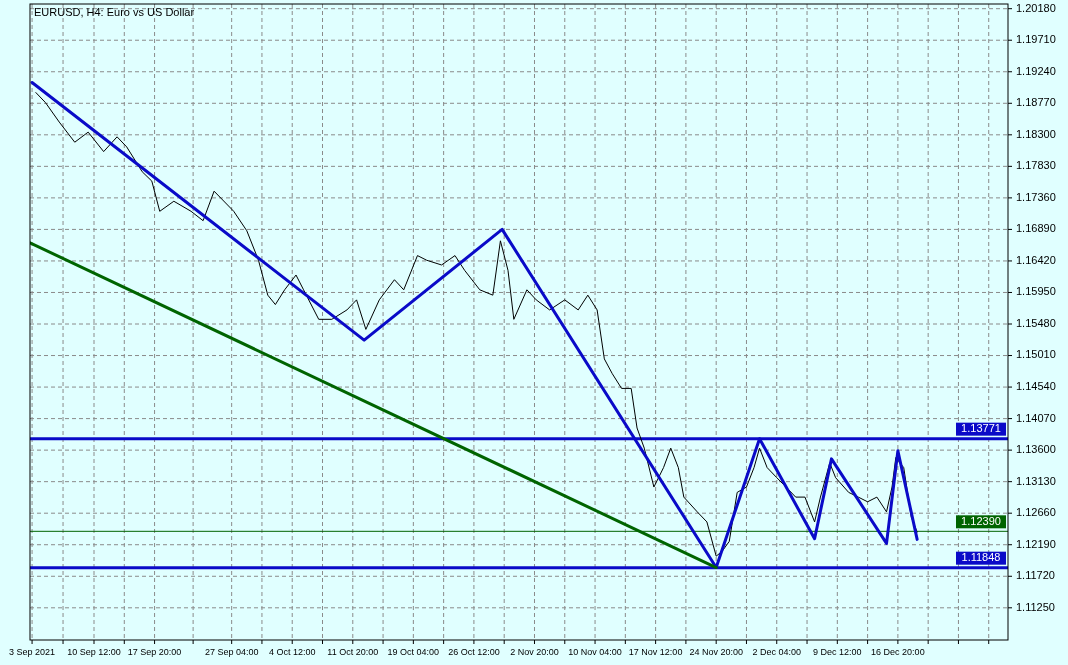 Image resolution: width=1068 pixels, height=665 pixels. What do you see at coordinates (231, 652) in the screenshot?
I see `x-tick-label: 27 Sep 04:00` at bounding box center [231, 652].